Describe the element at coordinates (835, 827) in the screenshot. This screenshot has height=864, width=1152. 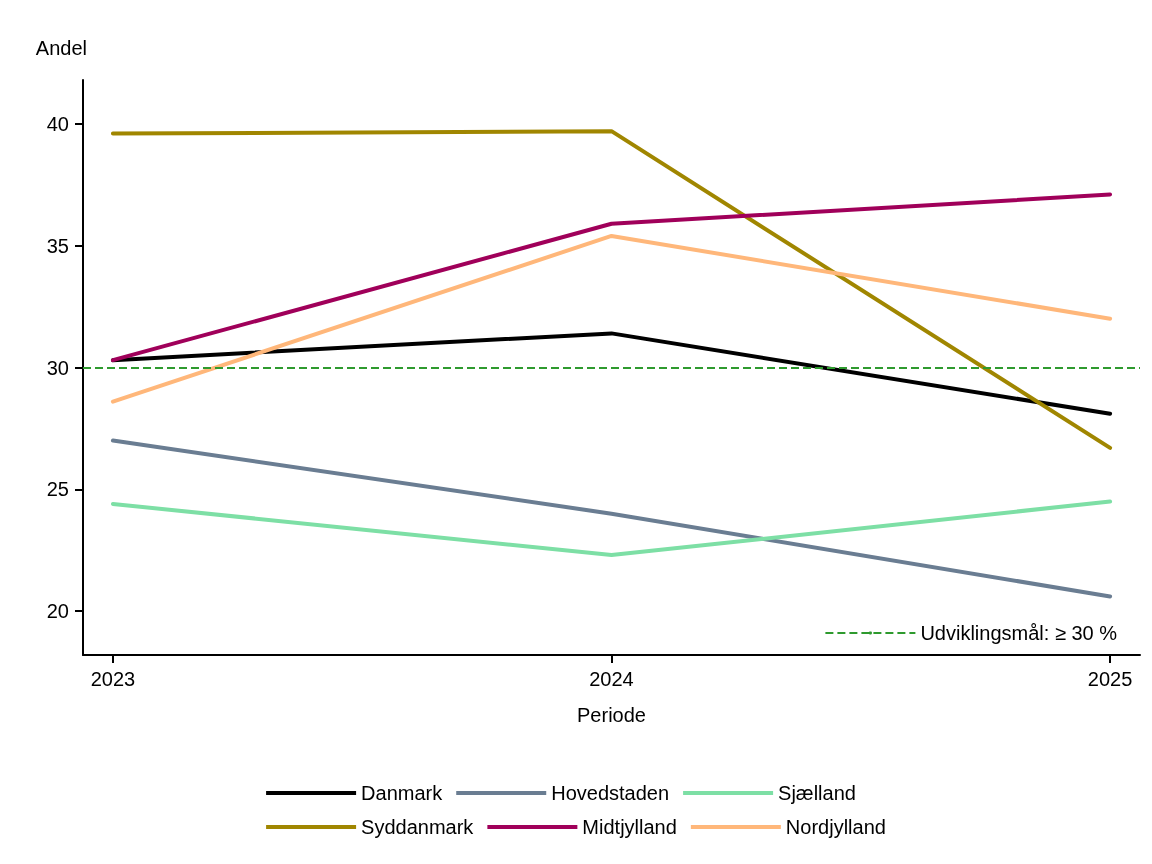
I see `legend-label: Nordjylland` at that location.